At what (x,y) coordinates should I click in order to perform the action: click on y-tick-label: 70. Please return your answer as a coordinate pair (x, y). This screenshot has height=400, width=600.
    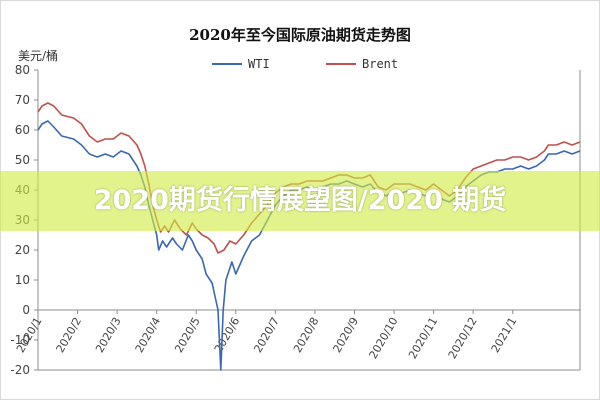
    Looking at the image, I should click on (22, 100).